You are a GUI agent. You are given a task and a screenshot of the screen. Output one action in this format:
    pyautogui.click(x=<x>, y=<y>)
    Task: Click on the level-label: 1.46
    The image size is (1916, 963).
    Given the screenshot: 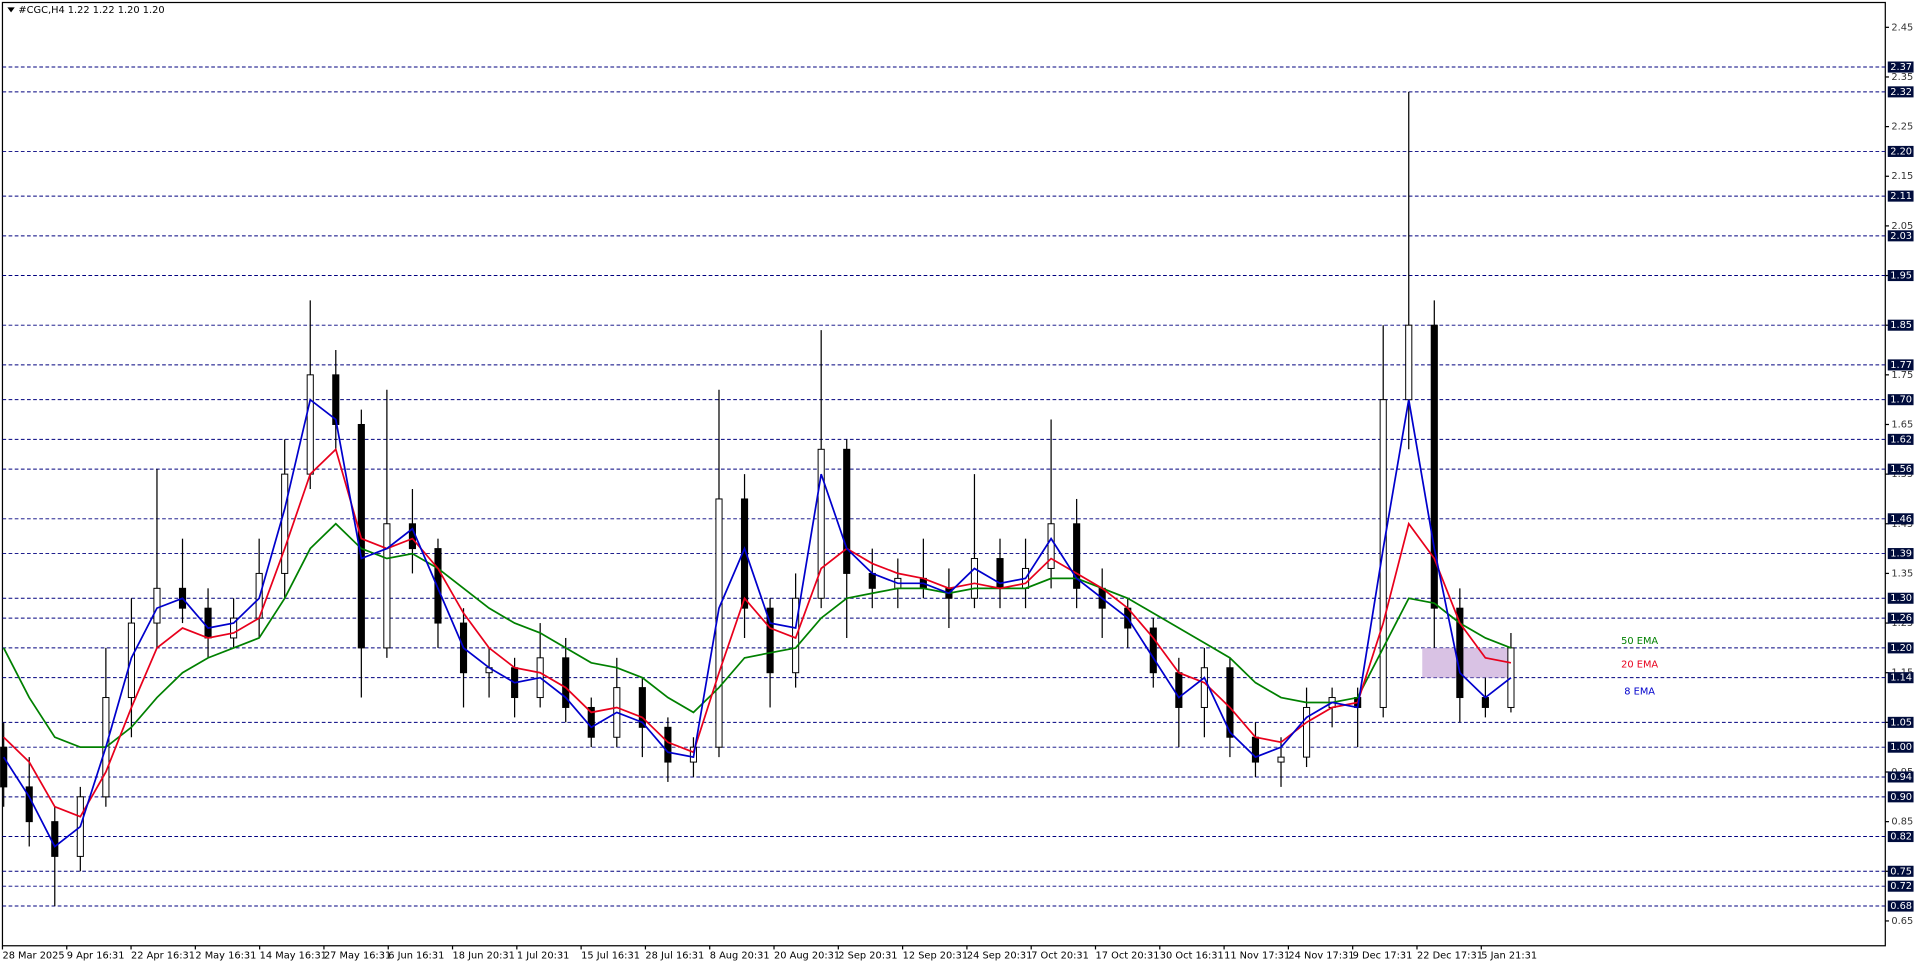 What is the action you would take?
    pyautogui.click(x=1901, y=519)
    